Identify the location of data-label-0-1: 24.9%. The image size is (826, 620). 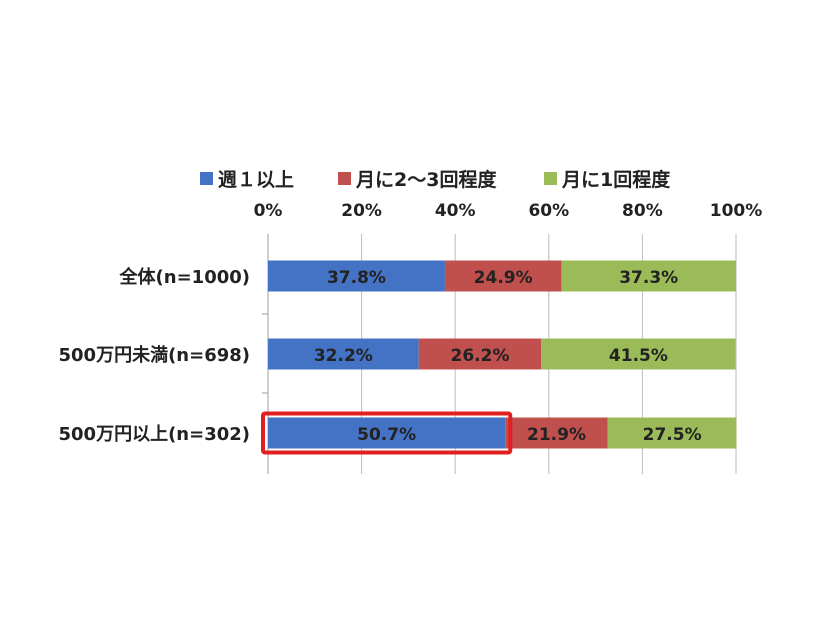
(503, 278).